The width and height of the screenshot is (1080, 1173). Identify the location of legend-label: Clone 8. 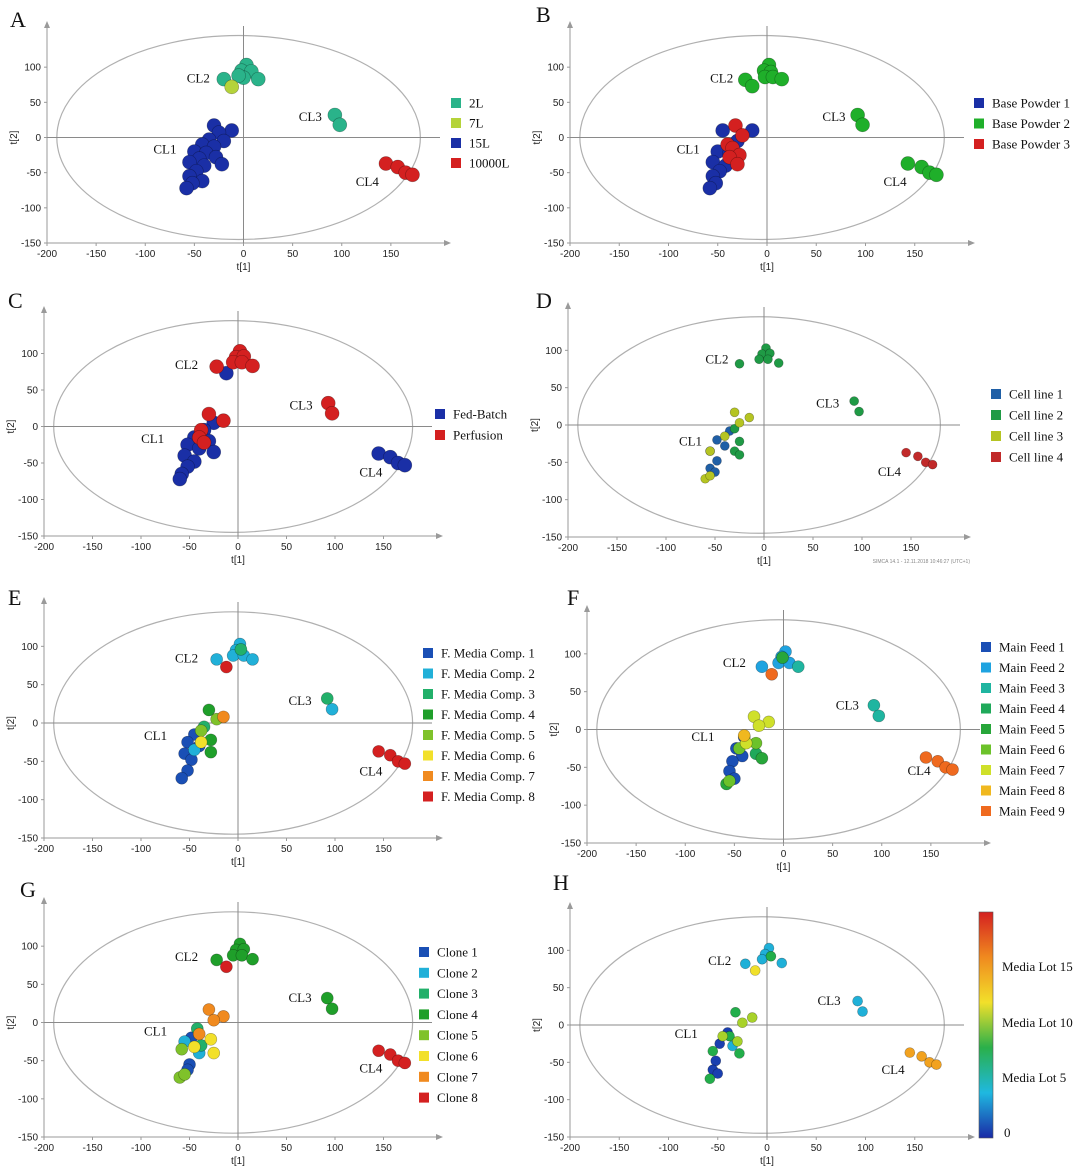
(457, 1097).